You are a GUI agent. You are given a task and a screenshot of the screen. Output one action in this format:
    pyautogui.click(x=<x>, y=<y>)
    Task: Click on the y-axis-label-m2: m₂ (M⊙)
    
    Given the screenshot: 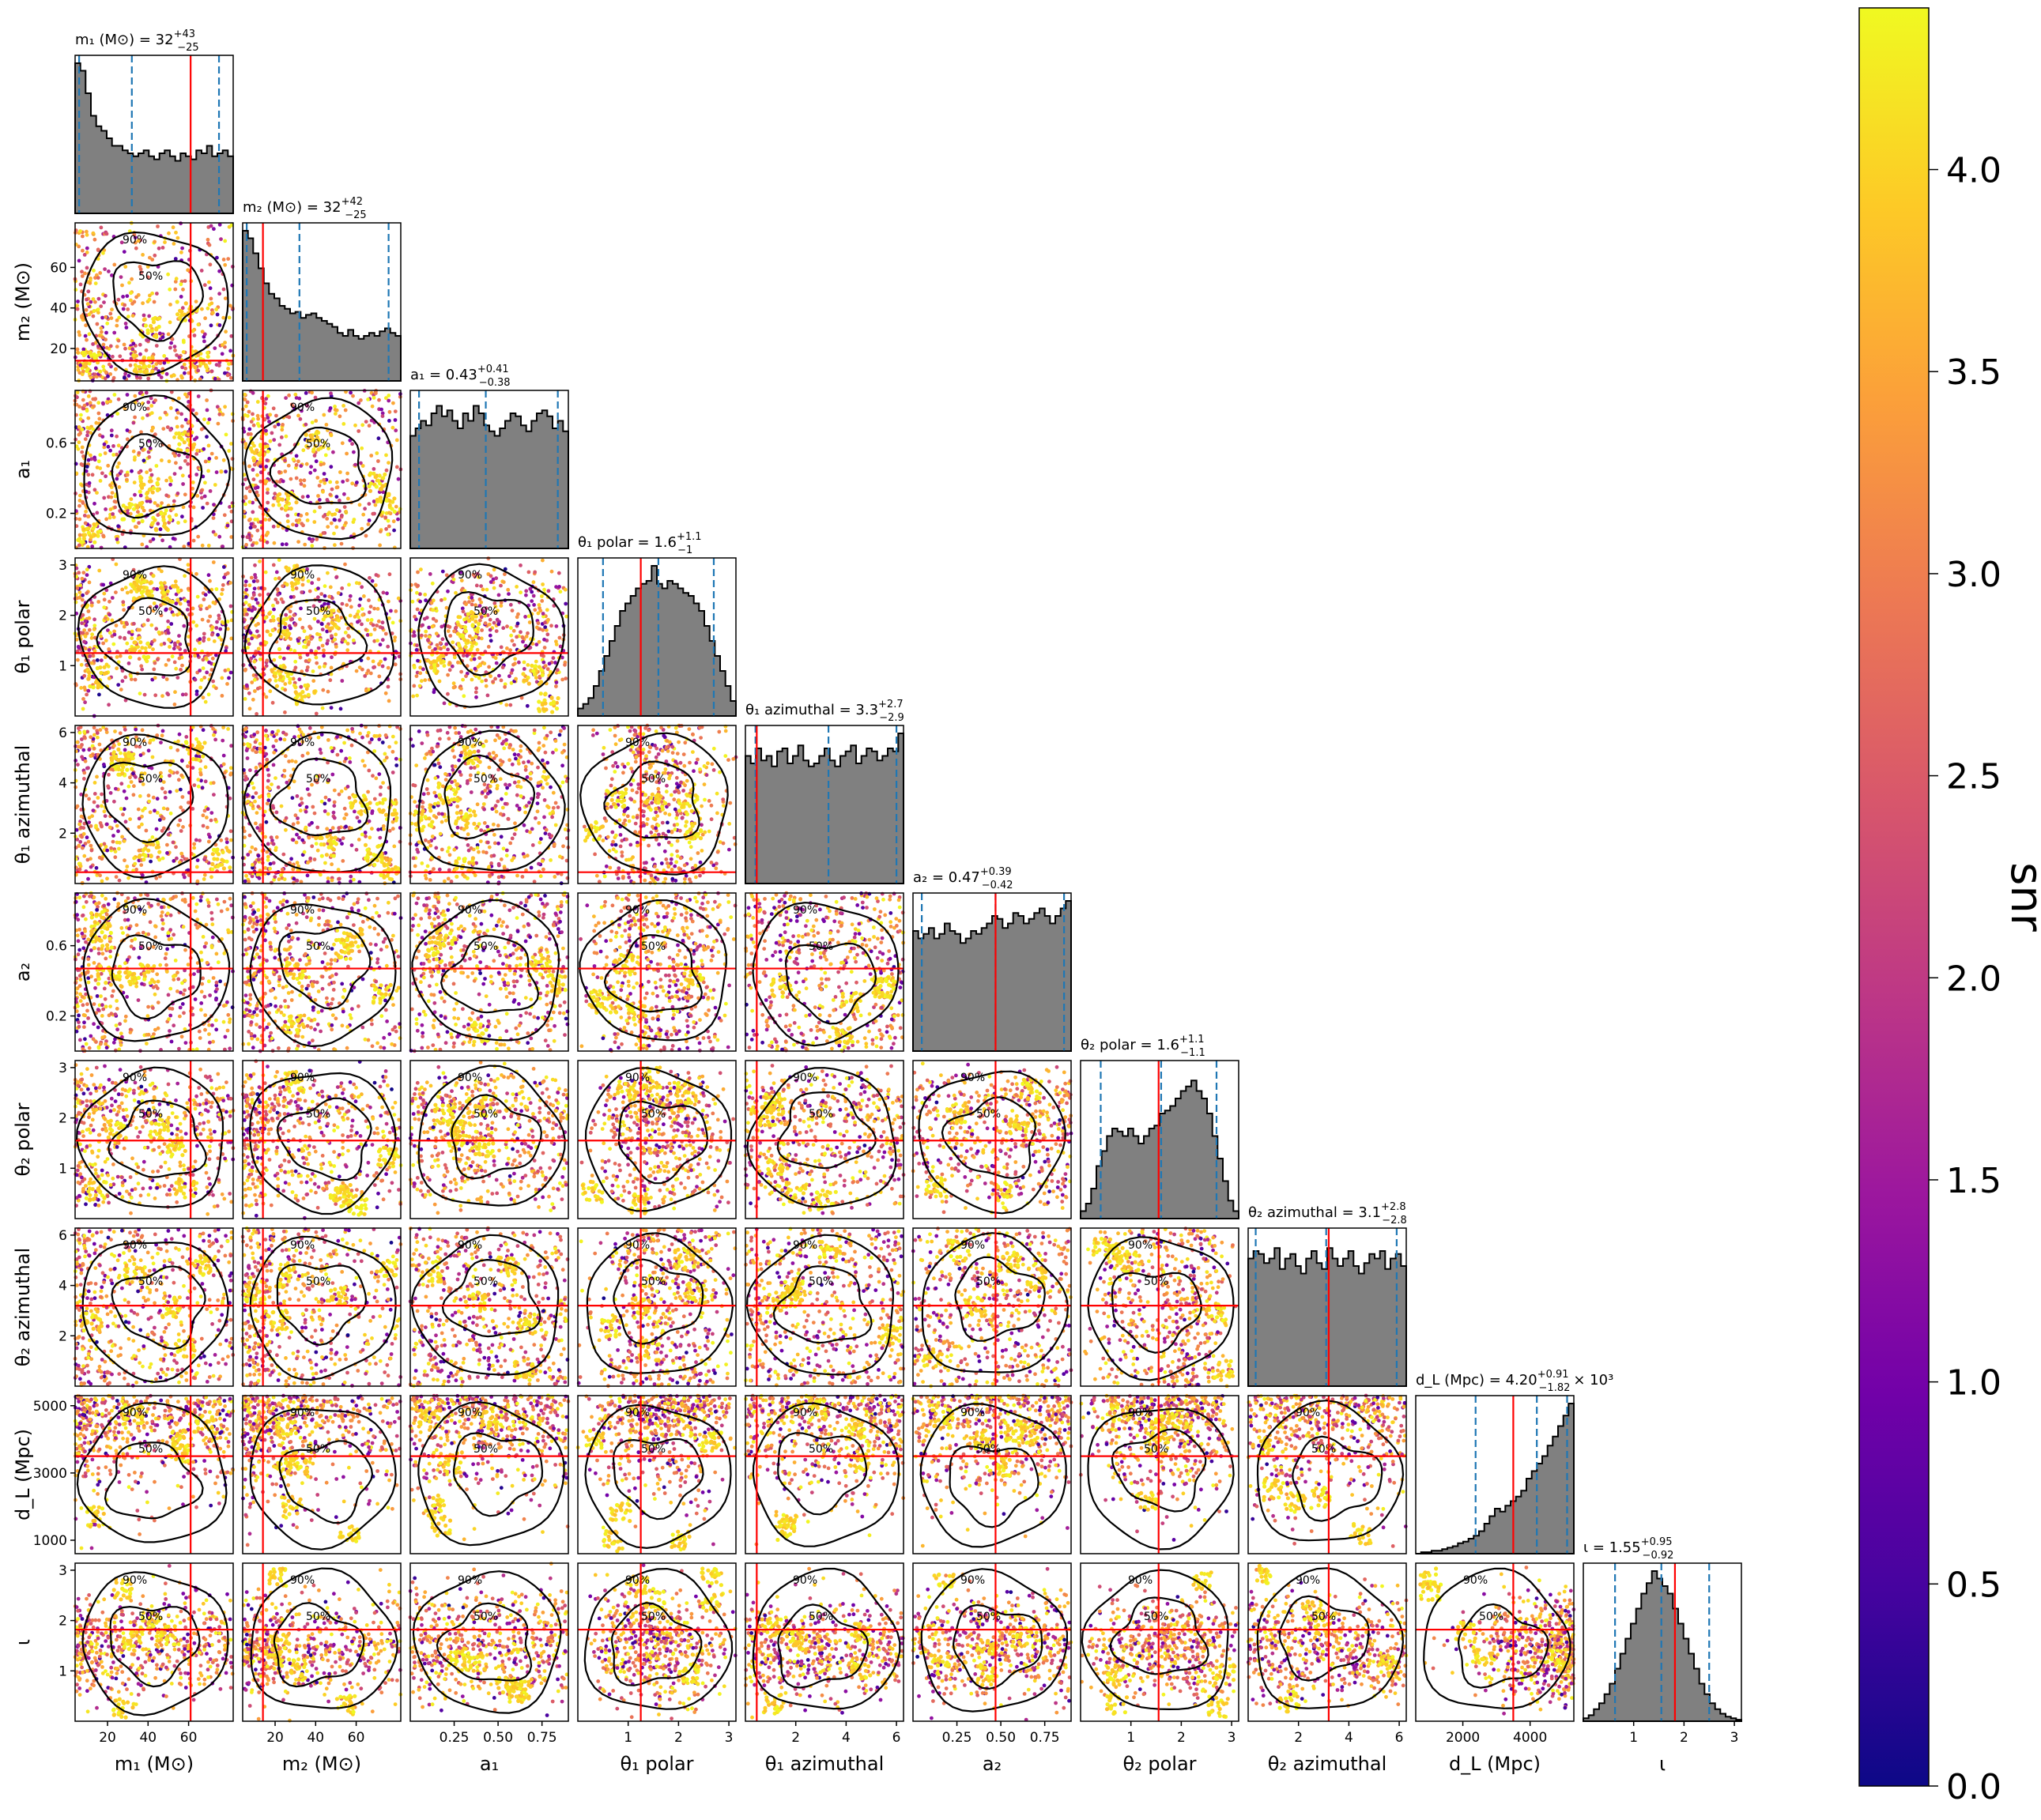 What is the action you would take?
    pyautogui.click(x=23, y=301)
    